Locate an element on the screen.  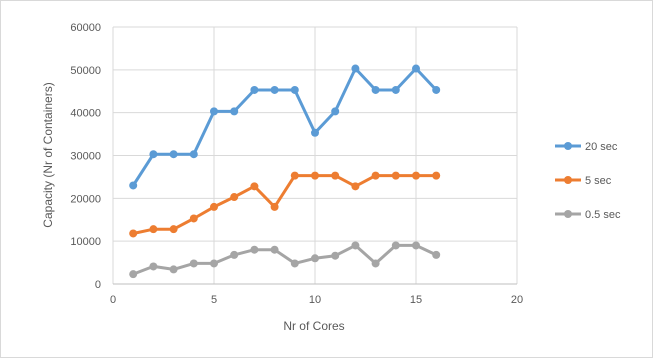
x-axis: 0 5 10 15 20 is located at coordinates (316, 294).